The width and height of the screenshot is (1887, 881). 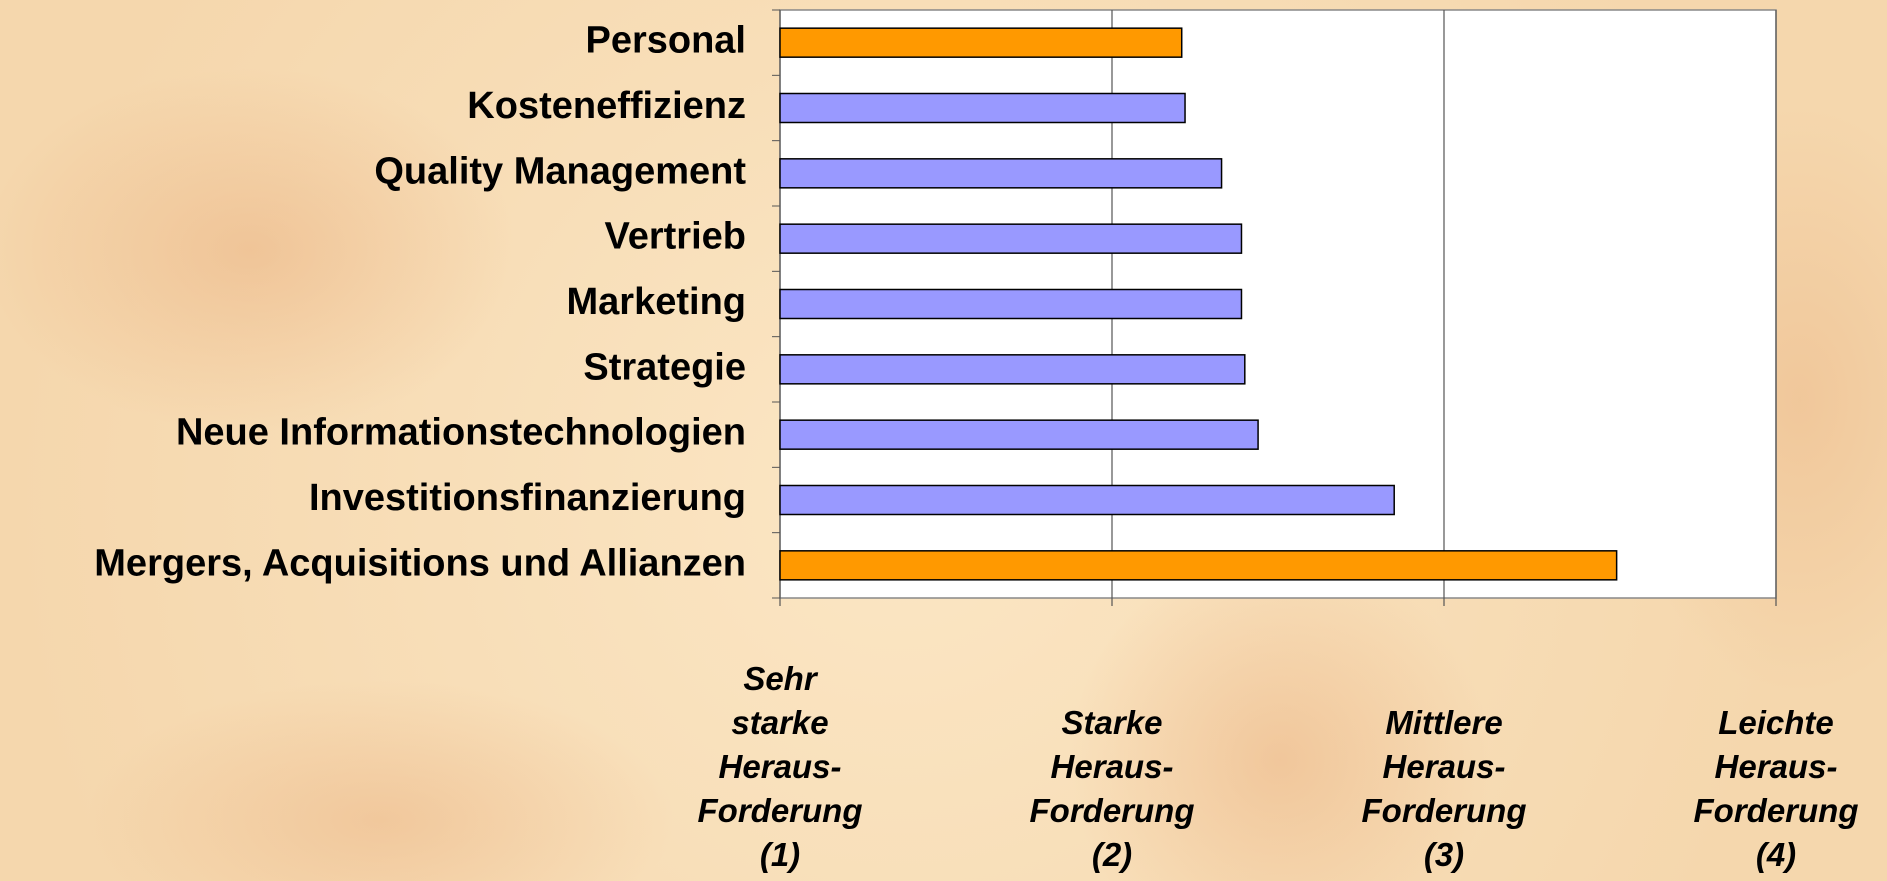 I want to click on y-tick-label: Marketing, so click(x=656, y=302).